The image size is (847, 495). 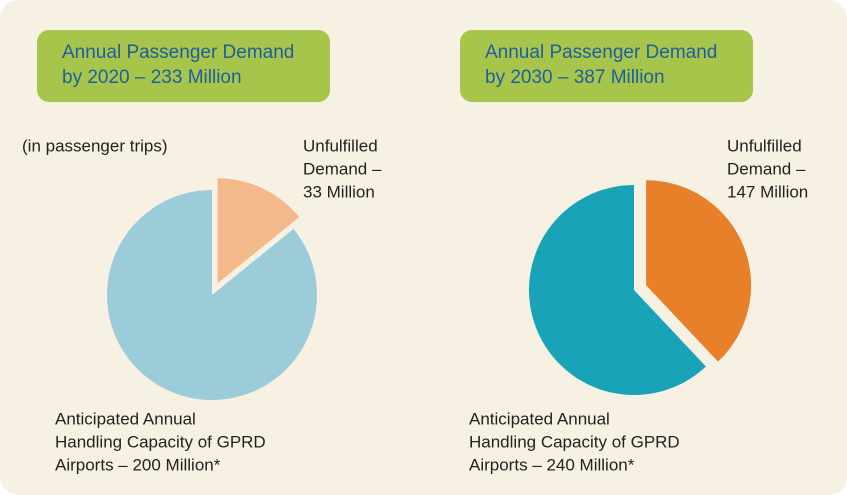 What do you see at coordinates (152, 77) in the screenshot?
I see `chart-title: by 2020 – 233 Million` at bounding box center [152, 77].